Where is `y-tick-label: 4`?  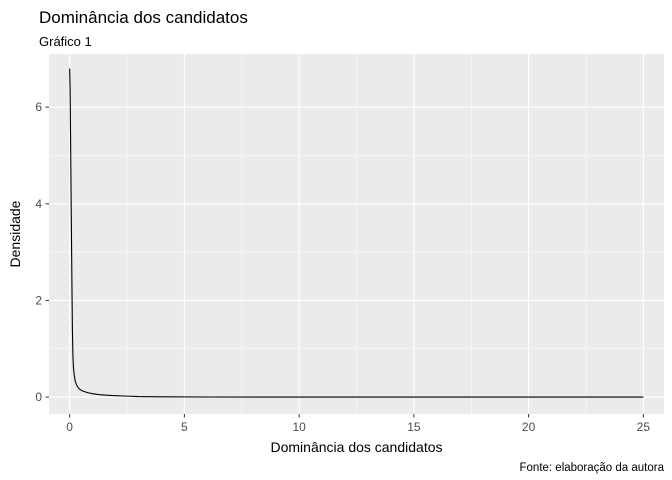 y-tick-label: 4 is located at coordinates (38, 204).